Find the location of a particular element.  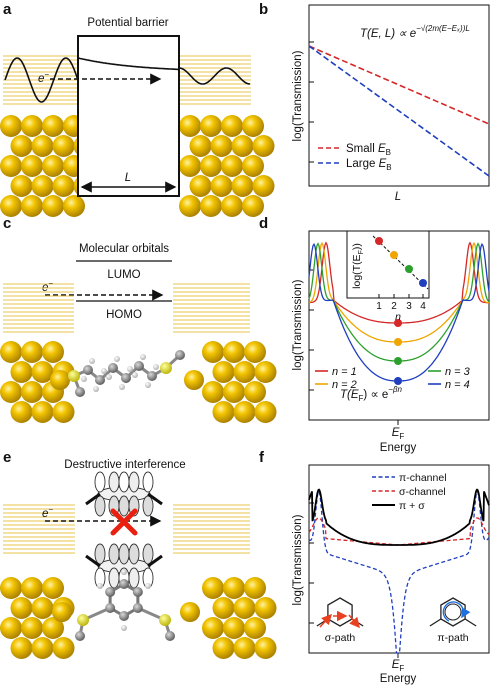

cross-icon is located at coordinates (124, 522).